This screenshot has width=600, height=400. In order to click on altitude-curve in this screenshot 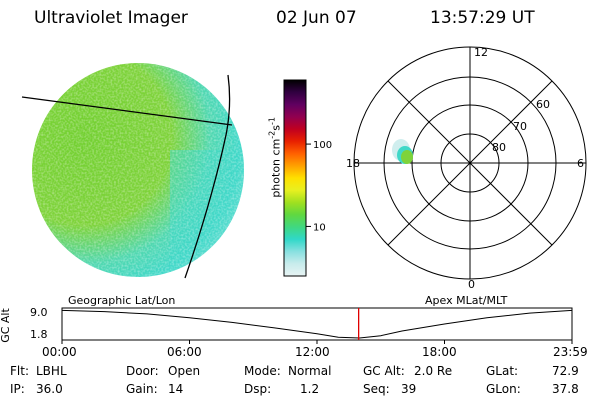, I will do `click(317, 324)`.